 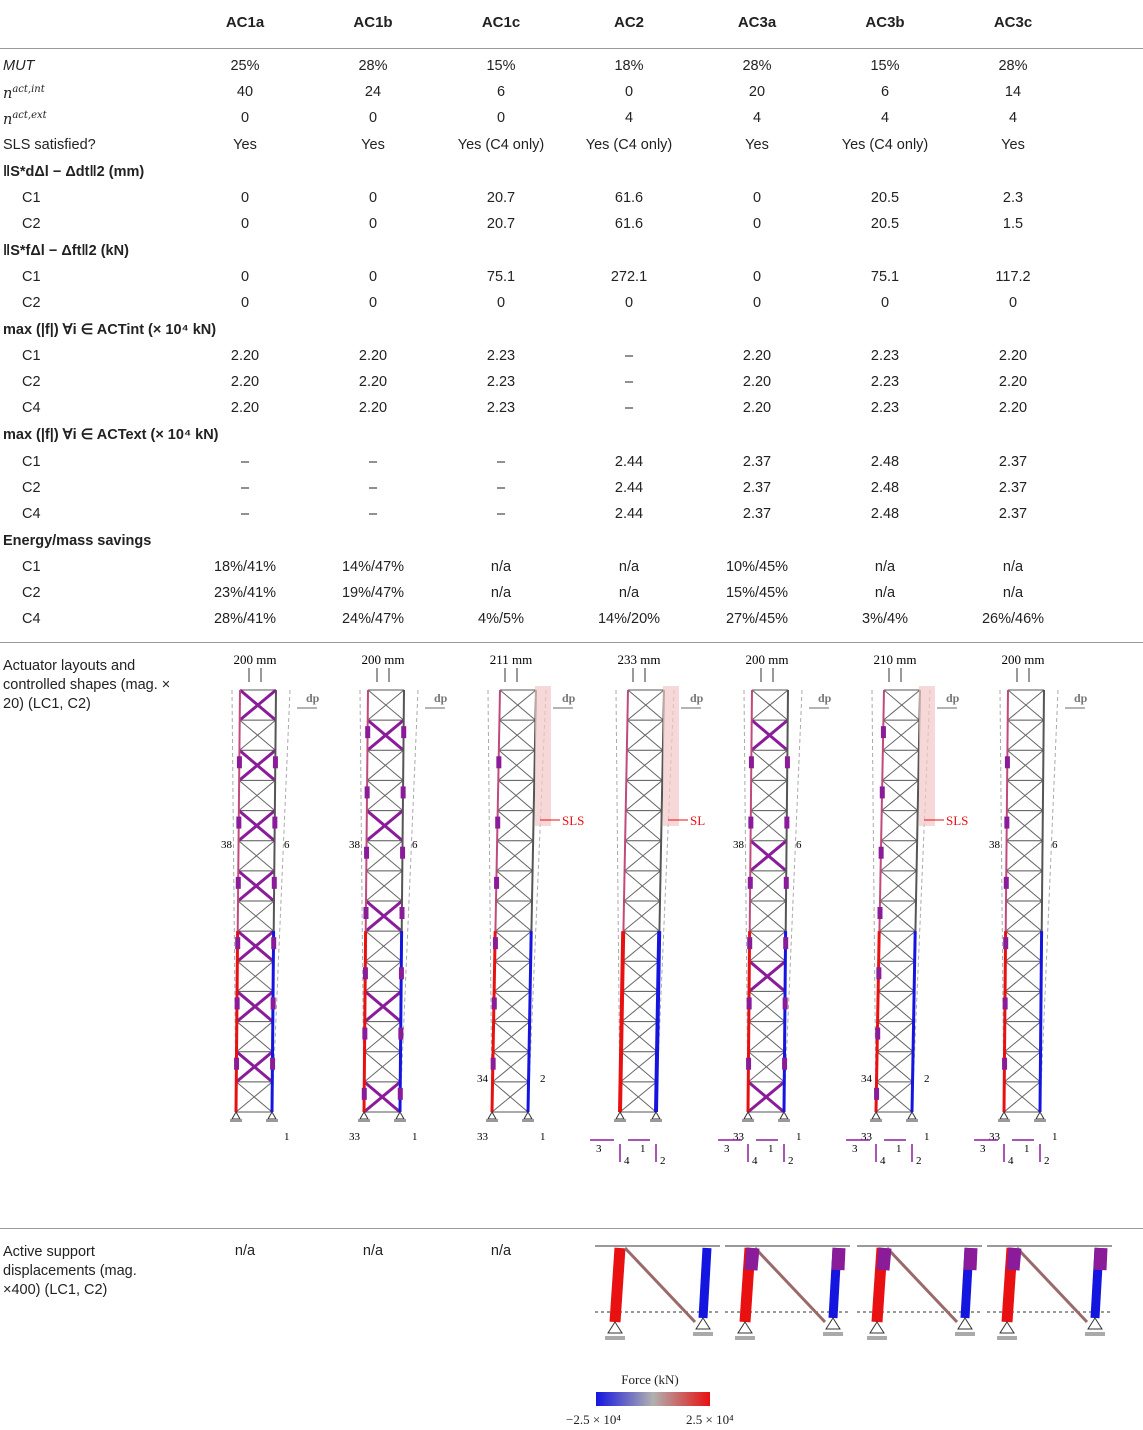 What do you see at coordinates (415, 845) in the screenshot?
I see `member-number: 6` at bounding box center [415, 845].